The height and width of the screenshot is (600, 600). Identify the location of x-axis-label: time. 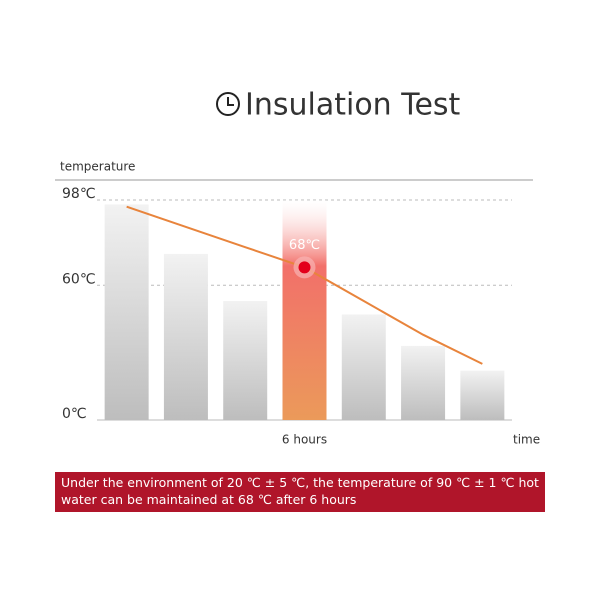
(526, 440).